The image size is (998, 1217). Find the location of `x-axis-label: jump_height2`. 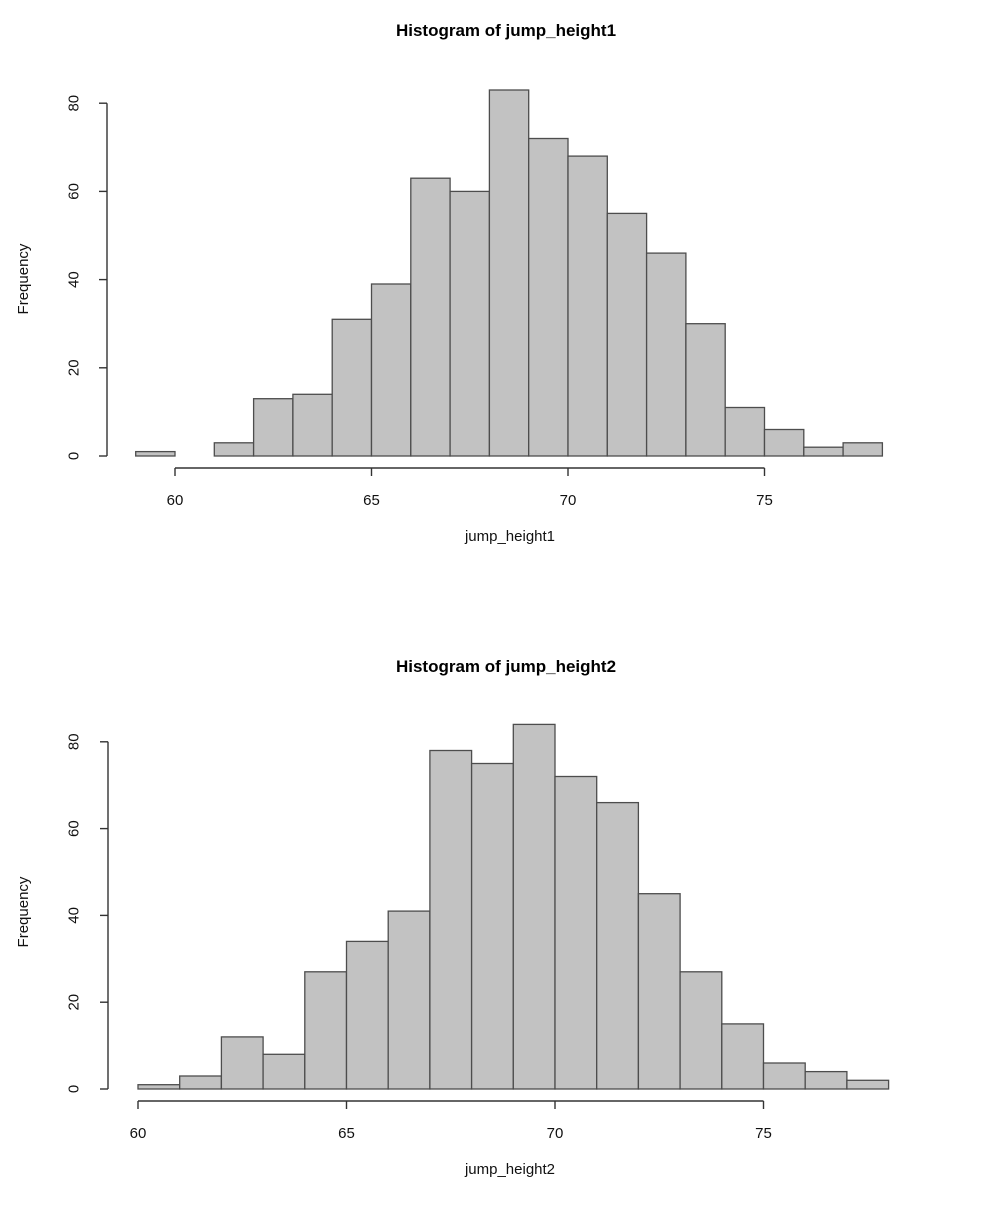

x-axis-label: jump_height2 is located at coordinates (509, 1169).